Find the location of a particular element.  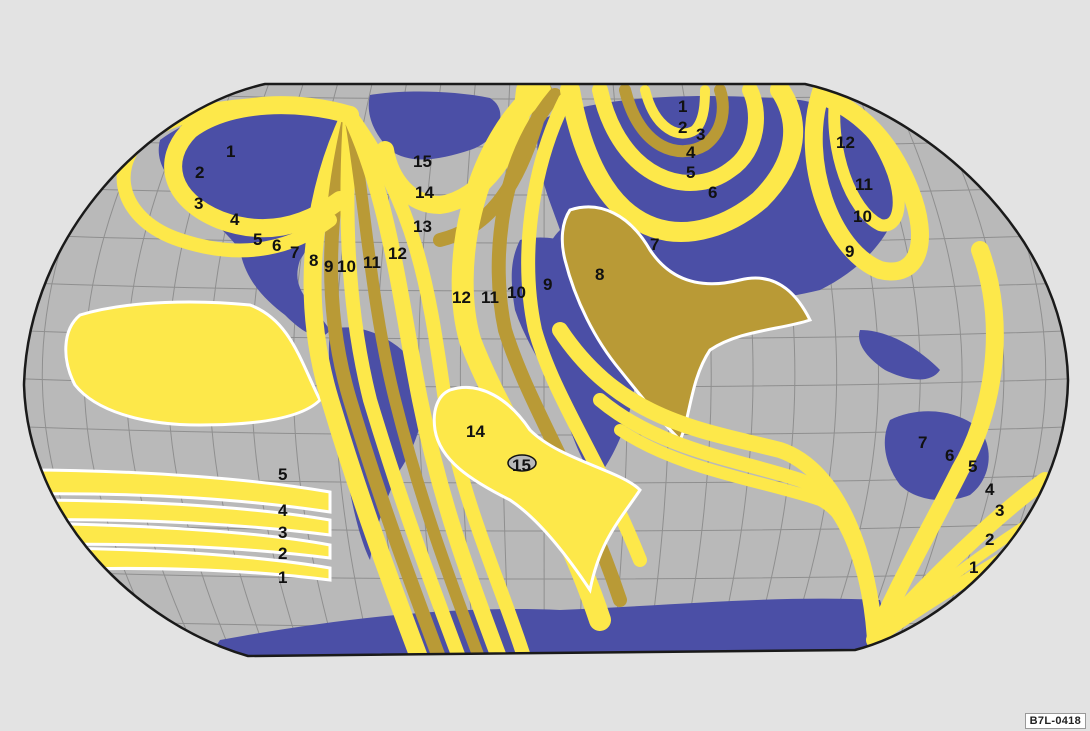

zone-label: 13 is located at coordinates (422, 226).